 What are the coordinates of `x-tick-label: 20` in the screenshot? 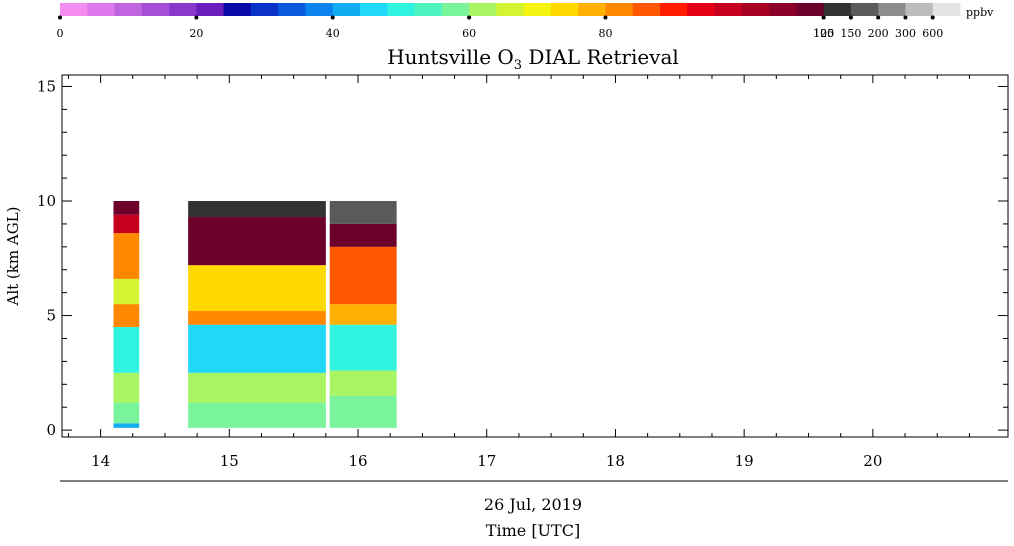 It's located at (872, 461).